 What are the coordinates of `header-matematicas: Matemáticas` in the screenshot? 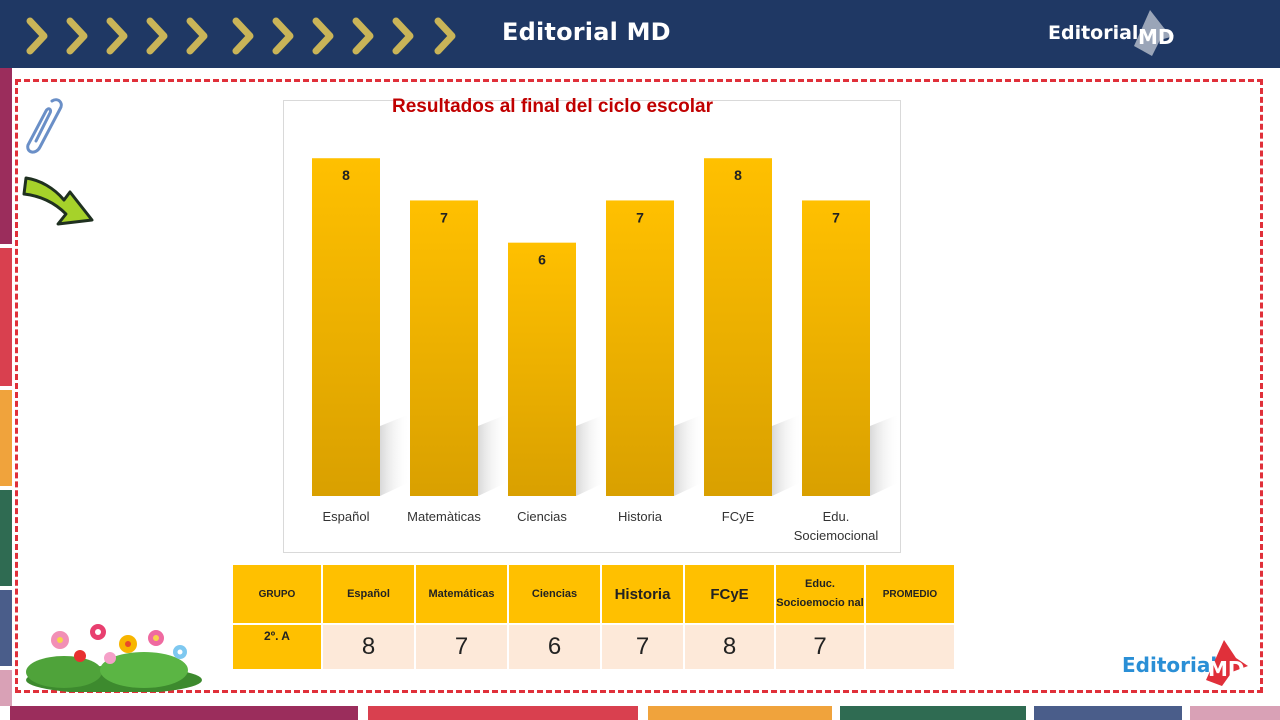 It's located at (461, 594).